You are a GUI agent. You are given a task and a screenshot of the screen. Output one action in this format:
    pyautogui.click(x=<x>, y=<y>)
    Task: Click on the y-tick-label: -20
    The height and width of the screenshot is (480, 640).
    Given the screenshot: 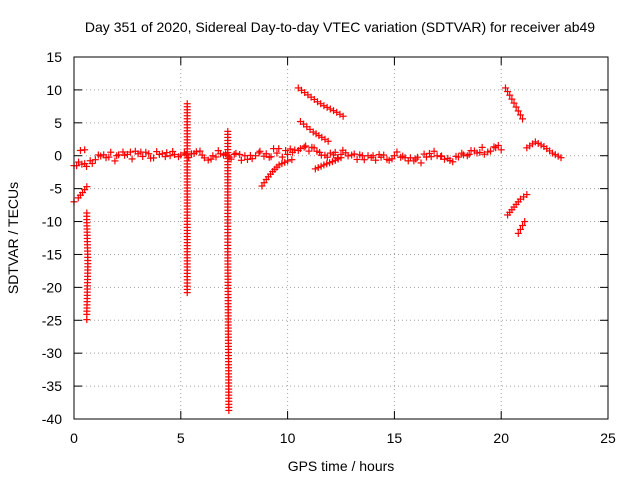 What is the action you would take?
    pyautogui.click(x=52, y=287)
    